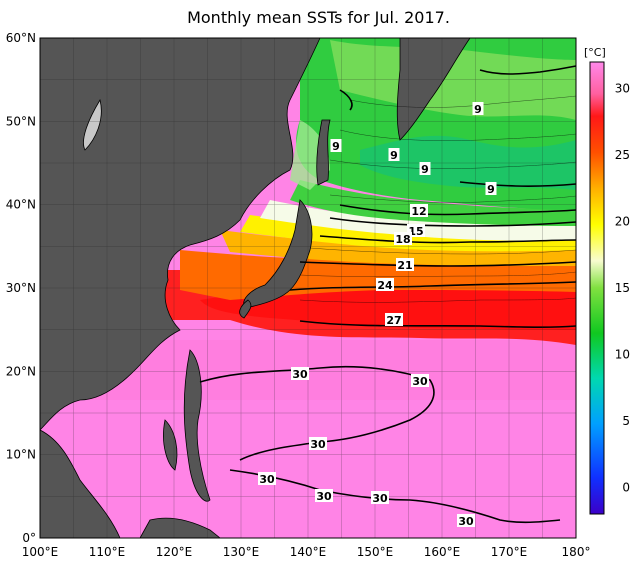 Image resolution: width=637 pixels, height=564 pixels. Describe the element at coordinates (107, 552) in the screenshot. I see `lon-label: 110°E` at that location.